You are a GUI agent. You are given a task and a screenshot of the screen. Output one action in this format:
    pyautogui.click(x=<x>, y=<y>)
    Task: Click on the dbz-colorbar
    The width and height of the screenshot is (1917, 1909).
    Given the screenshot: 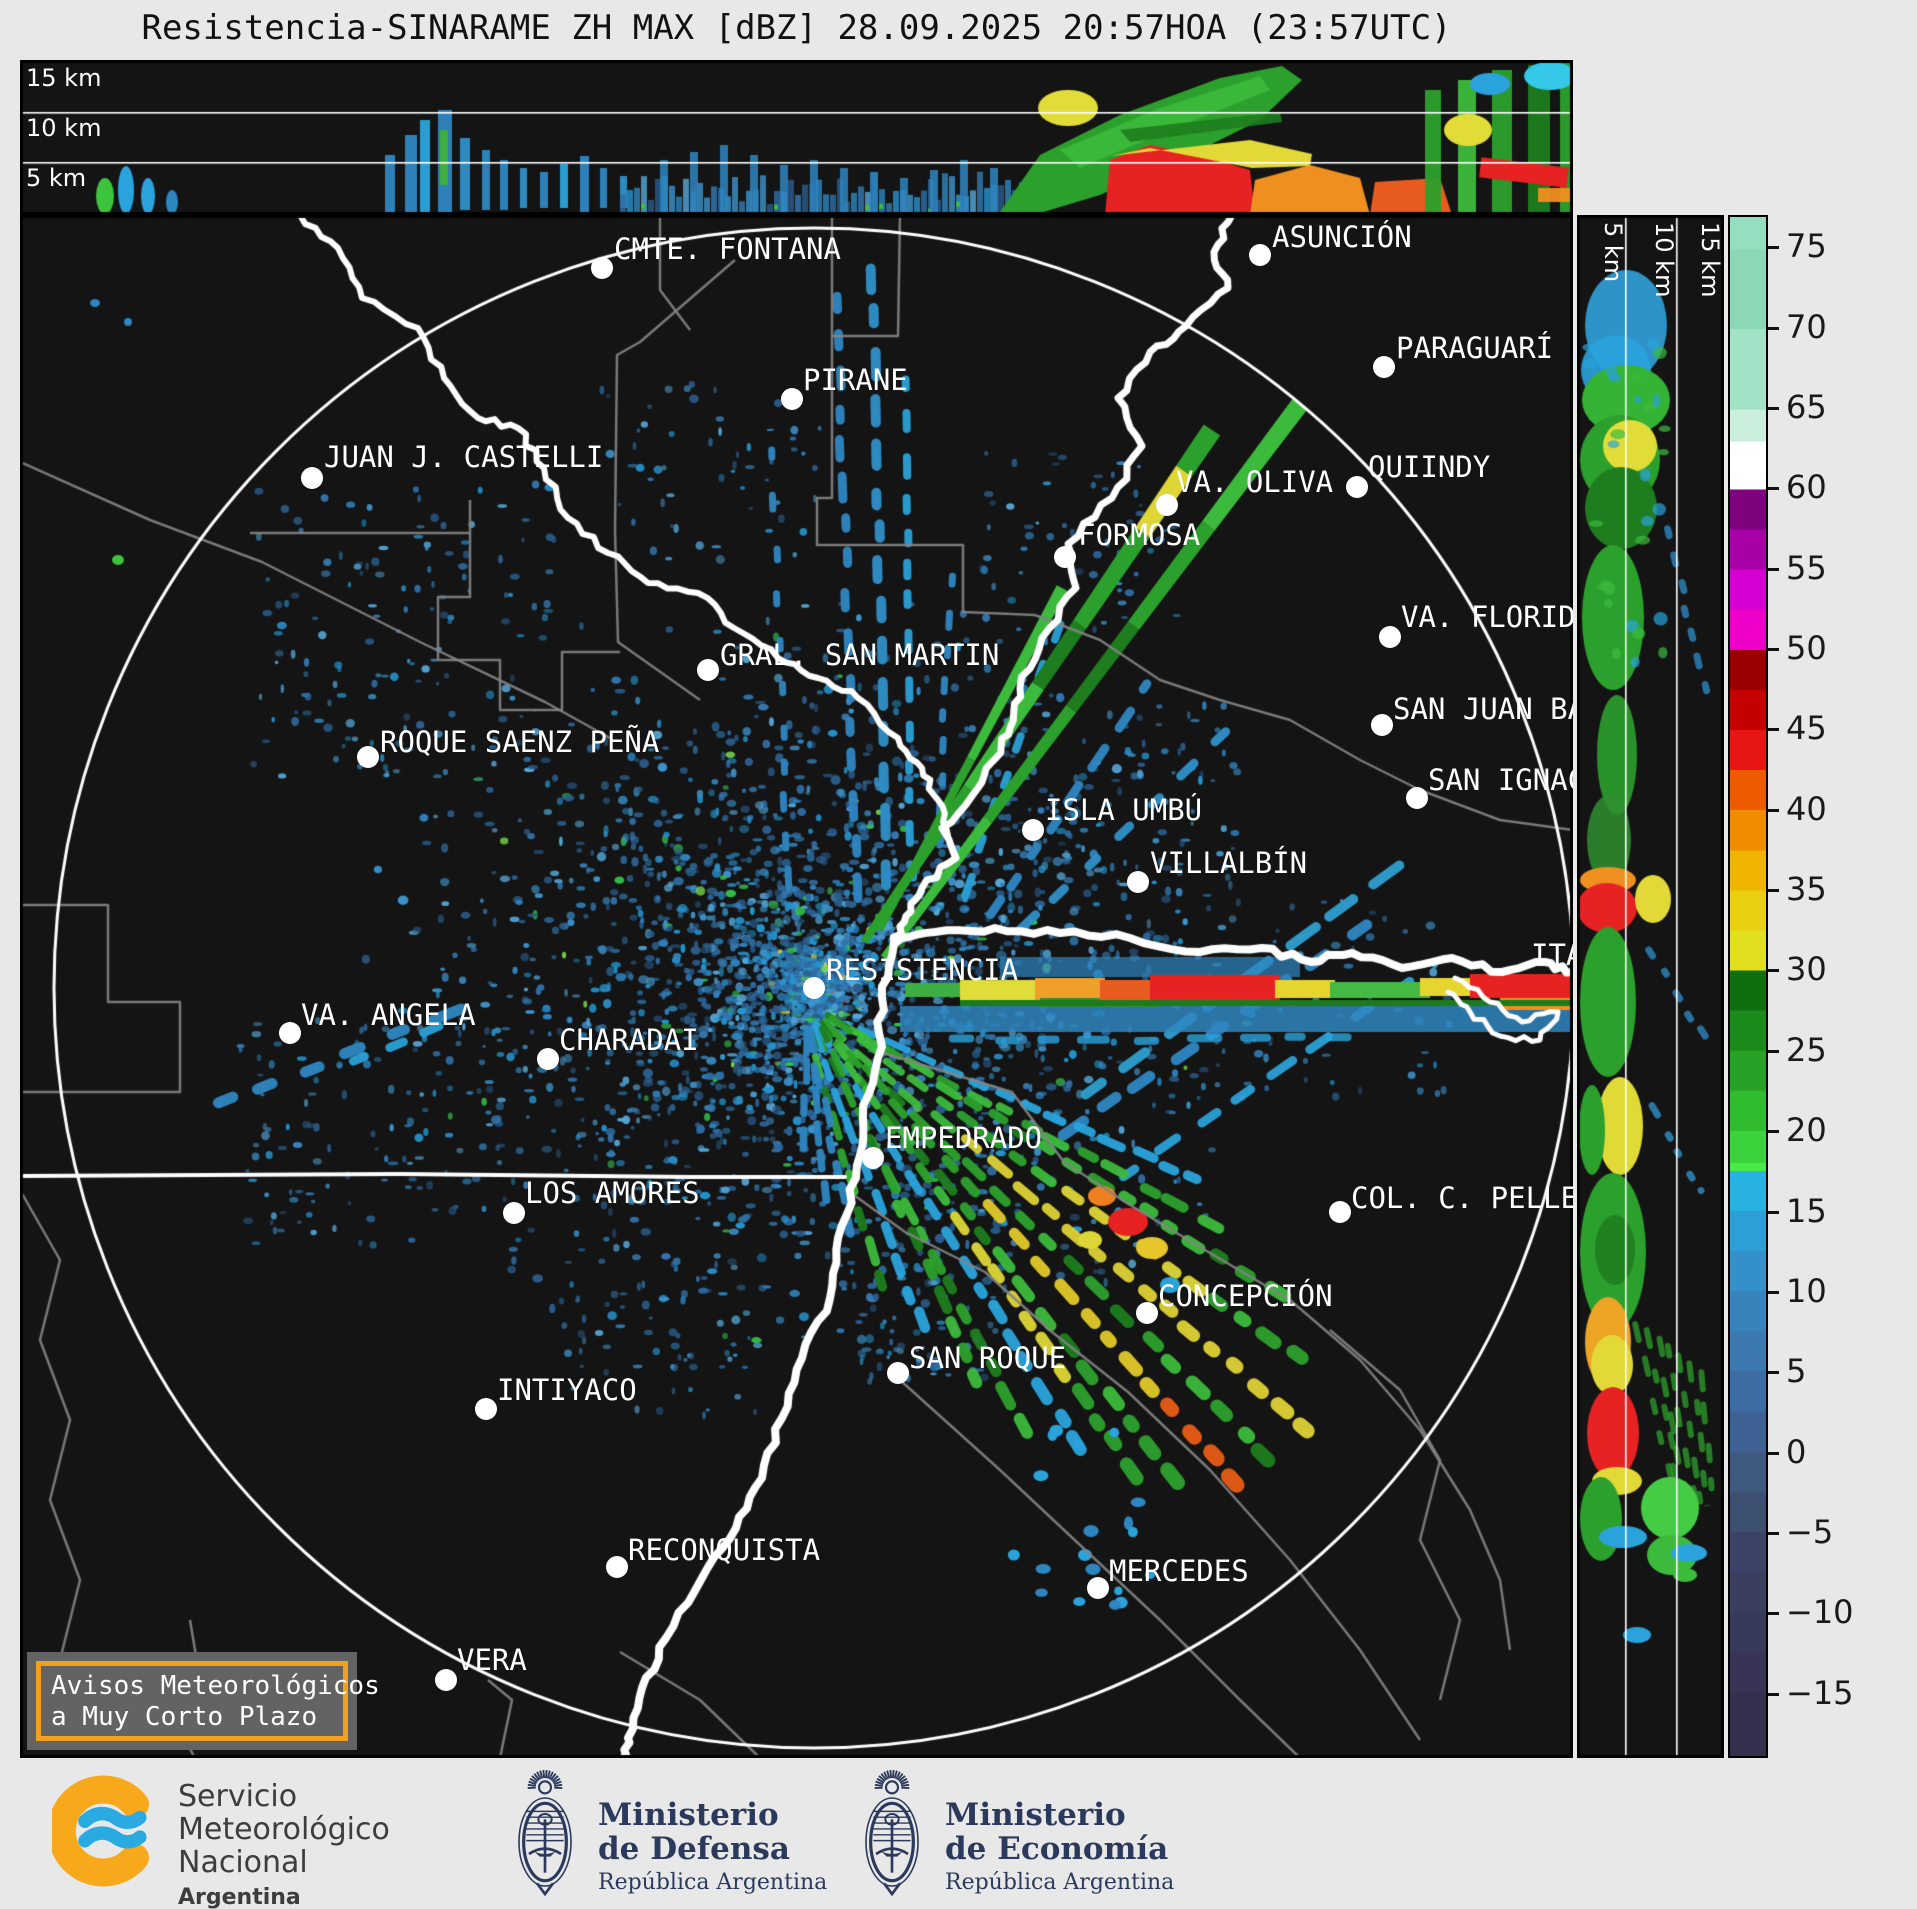 What is the action you would take?
    pyautogui.click(x=1748, y=986)
    